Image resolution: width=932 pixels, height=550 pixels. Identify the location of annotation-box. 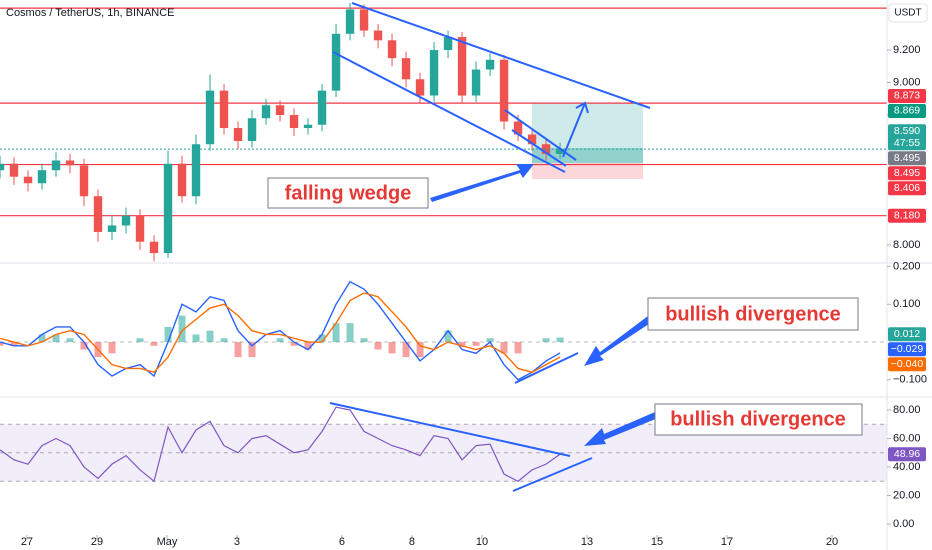
(753, 314).